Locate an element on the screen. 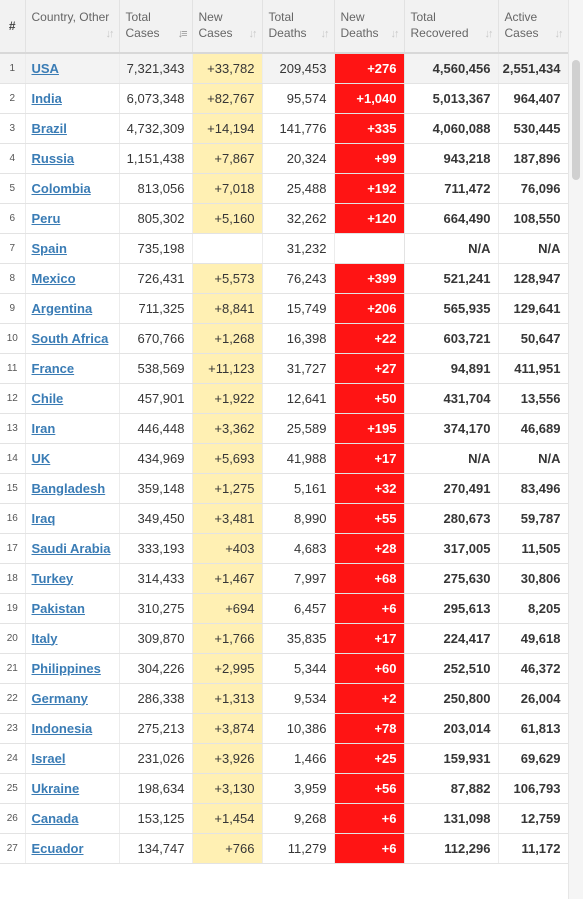  new-cases-cell: +403 is located at coordinates (227, 548).